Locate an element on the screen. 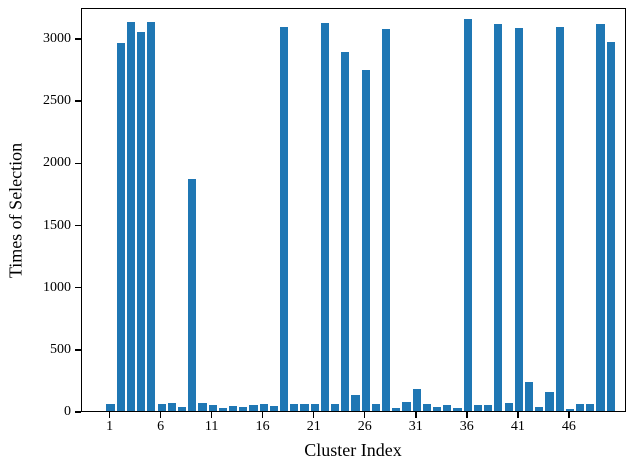 This screenshot has width=640, height=465. y-tick-label-2000: 2000 is located at coordinates (57, 163).